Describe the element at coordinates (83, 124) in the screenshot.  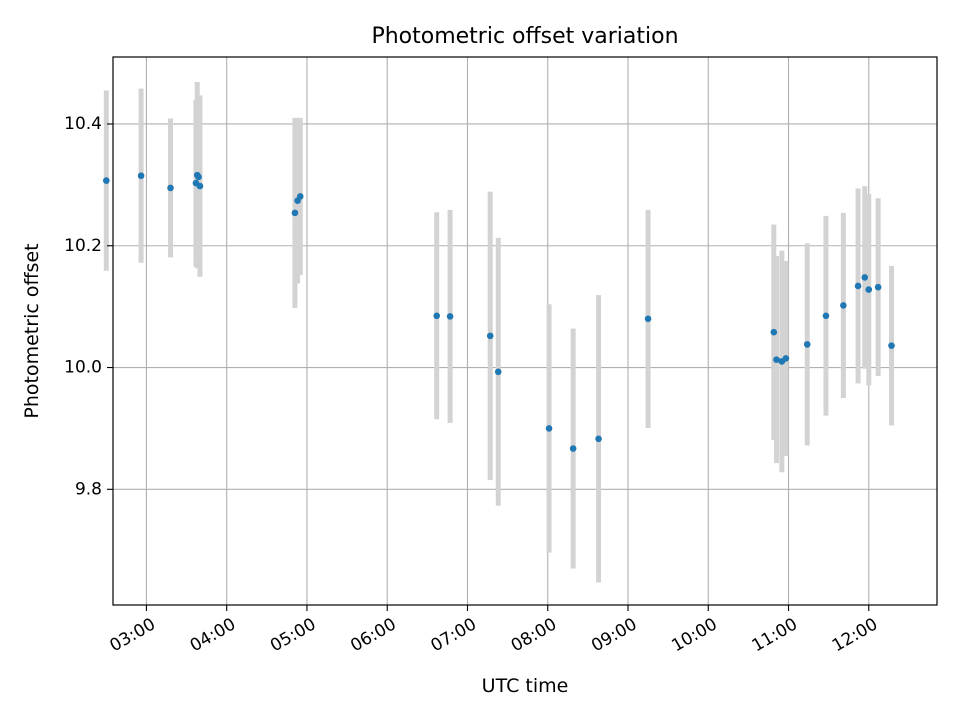
I see `y-tick-label: 10.4` at that location.